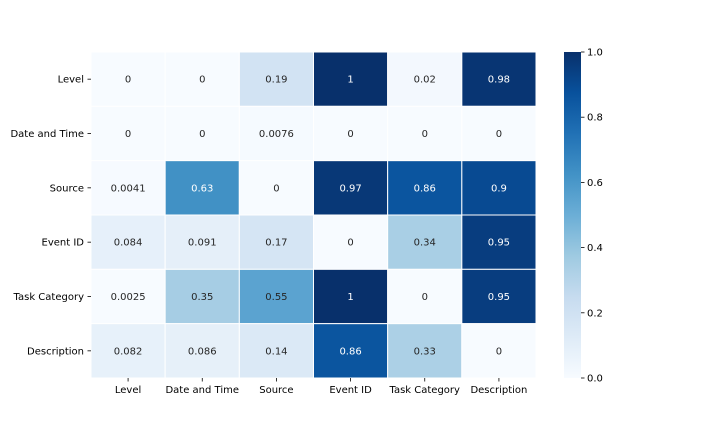  What do you see at coordinates (55, 351) in the screenshot?
I see `y-tick-label-description: Description` at bounding box center [55, 351].